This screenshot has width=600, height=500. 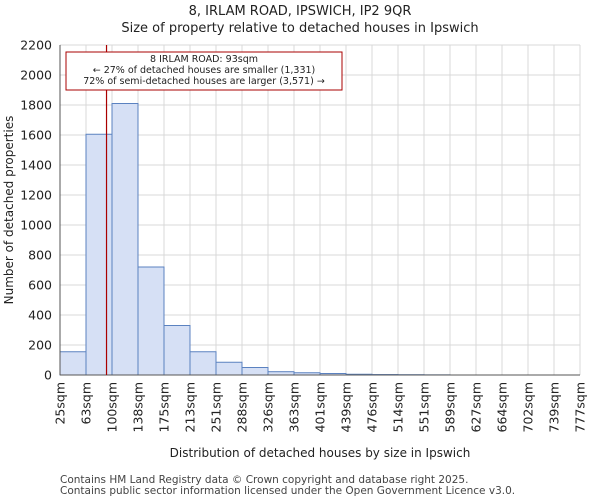 I want to click on x-tick-label: 664sqm, so click(x=502, y=407).